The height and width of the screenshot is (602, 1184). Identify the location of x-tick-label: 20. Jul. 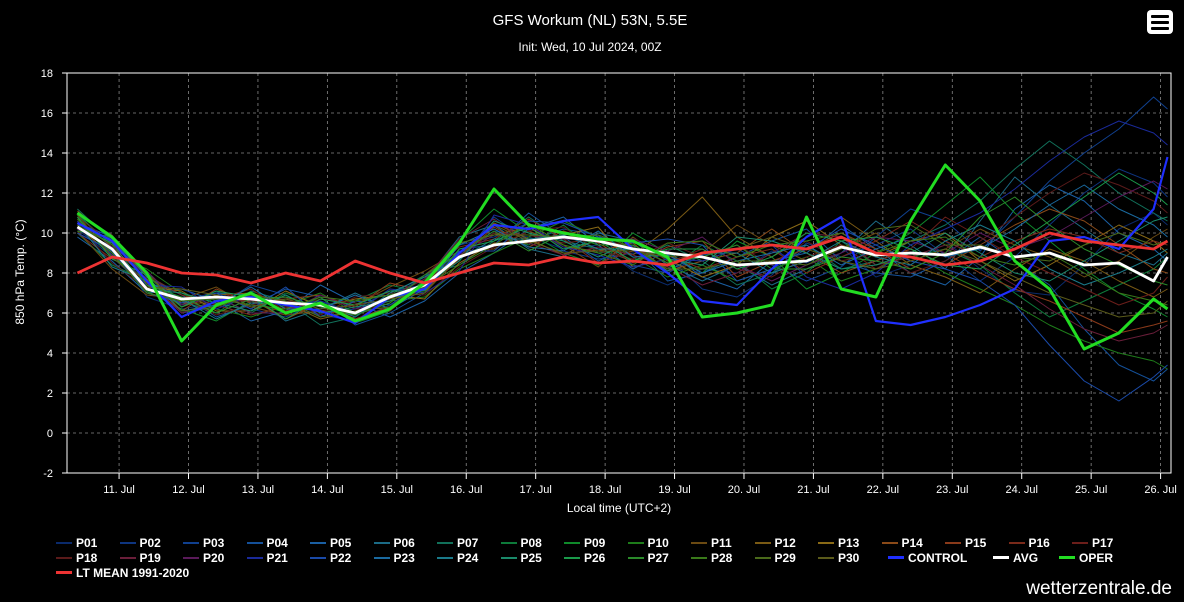
(744, 490).